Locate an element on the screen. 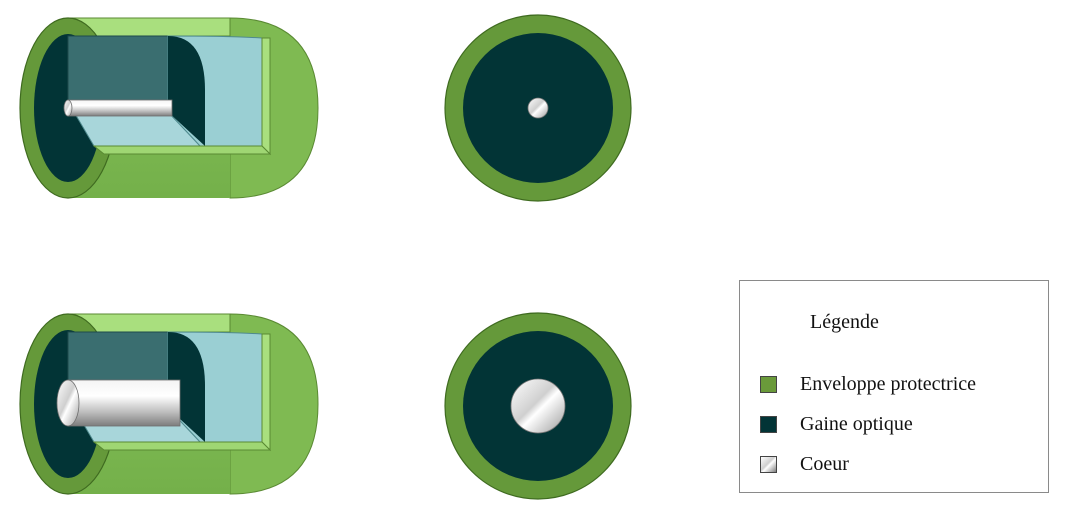  fiber-3d-thin-core is located at coordinates (169, 108).